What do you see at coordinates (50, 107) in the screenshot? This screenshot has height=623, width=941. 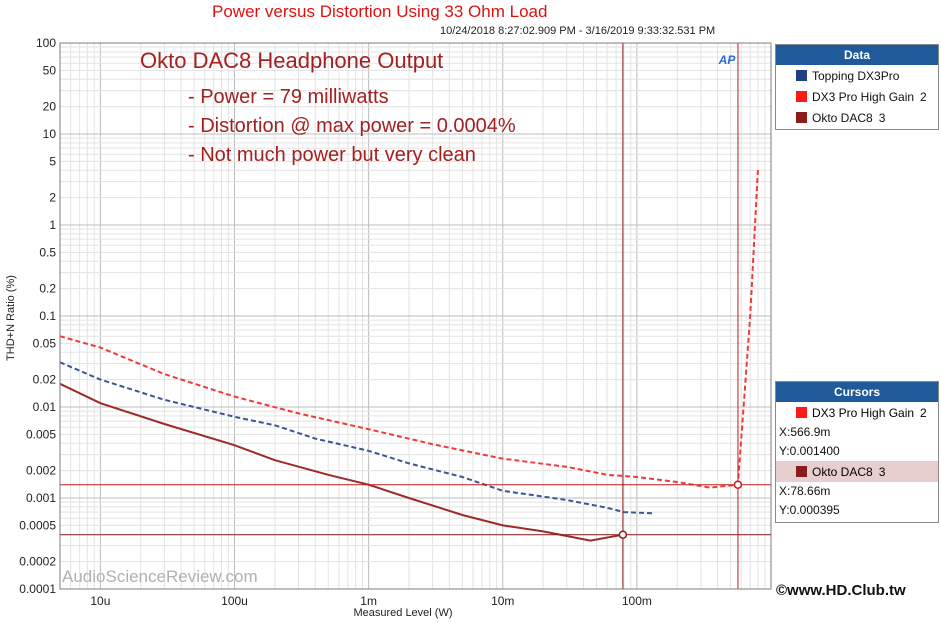 I see `y-tick-label: 20` at bounding box center [50, 107].